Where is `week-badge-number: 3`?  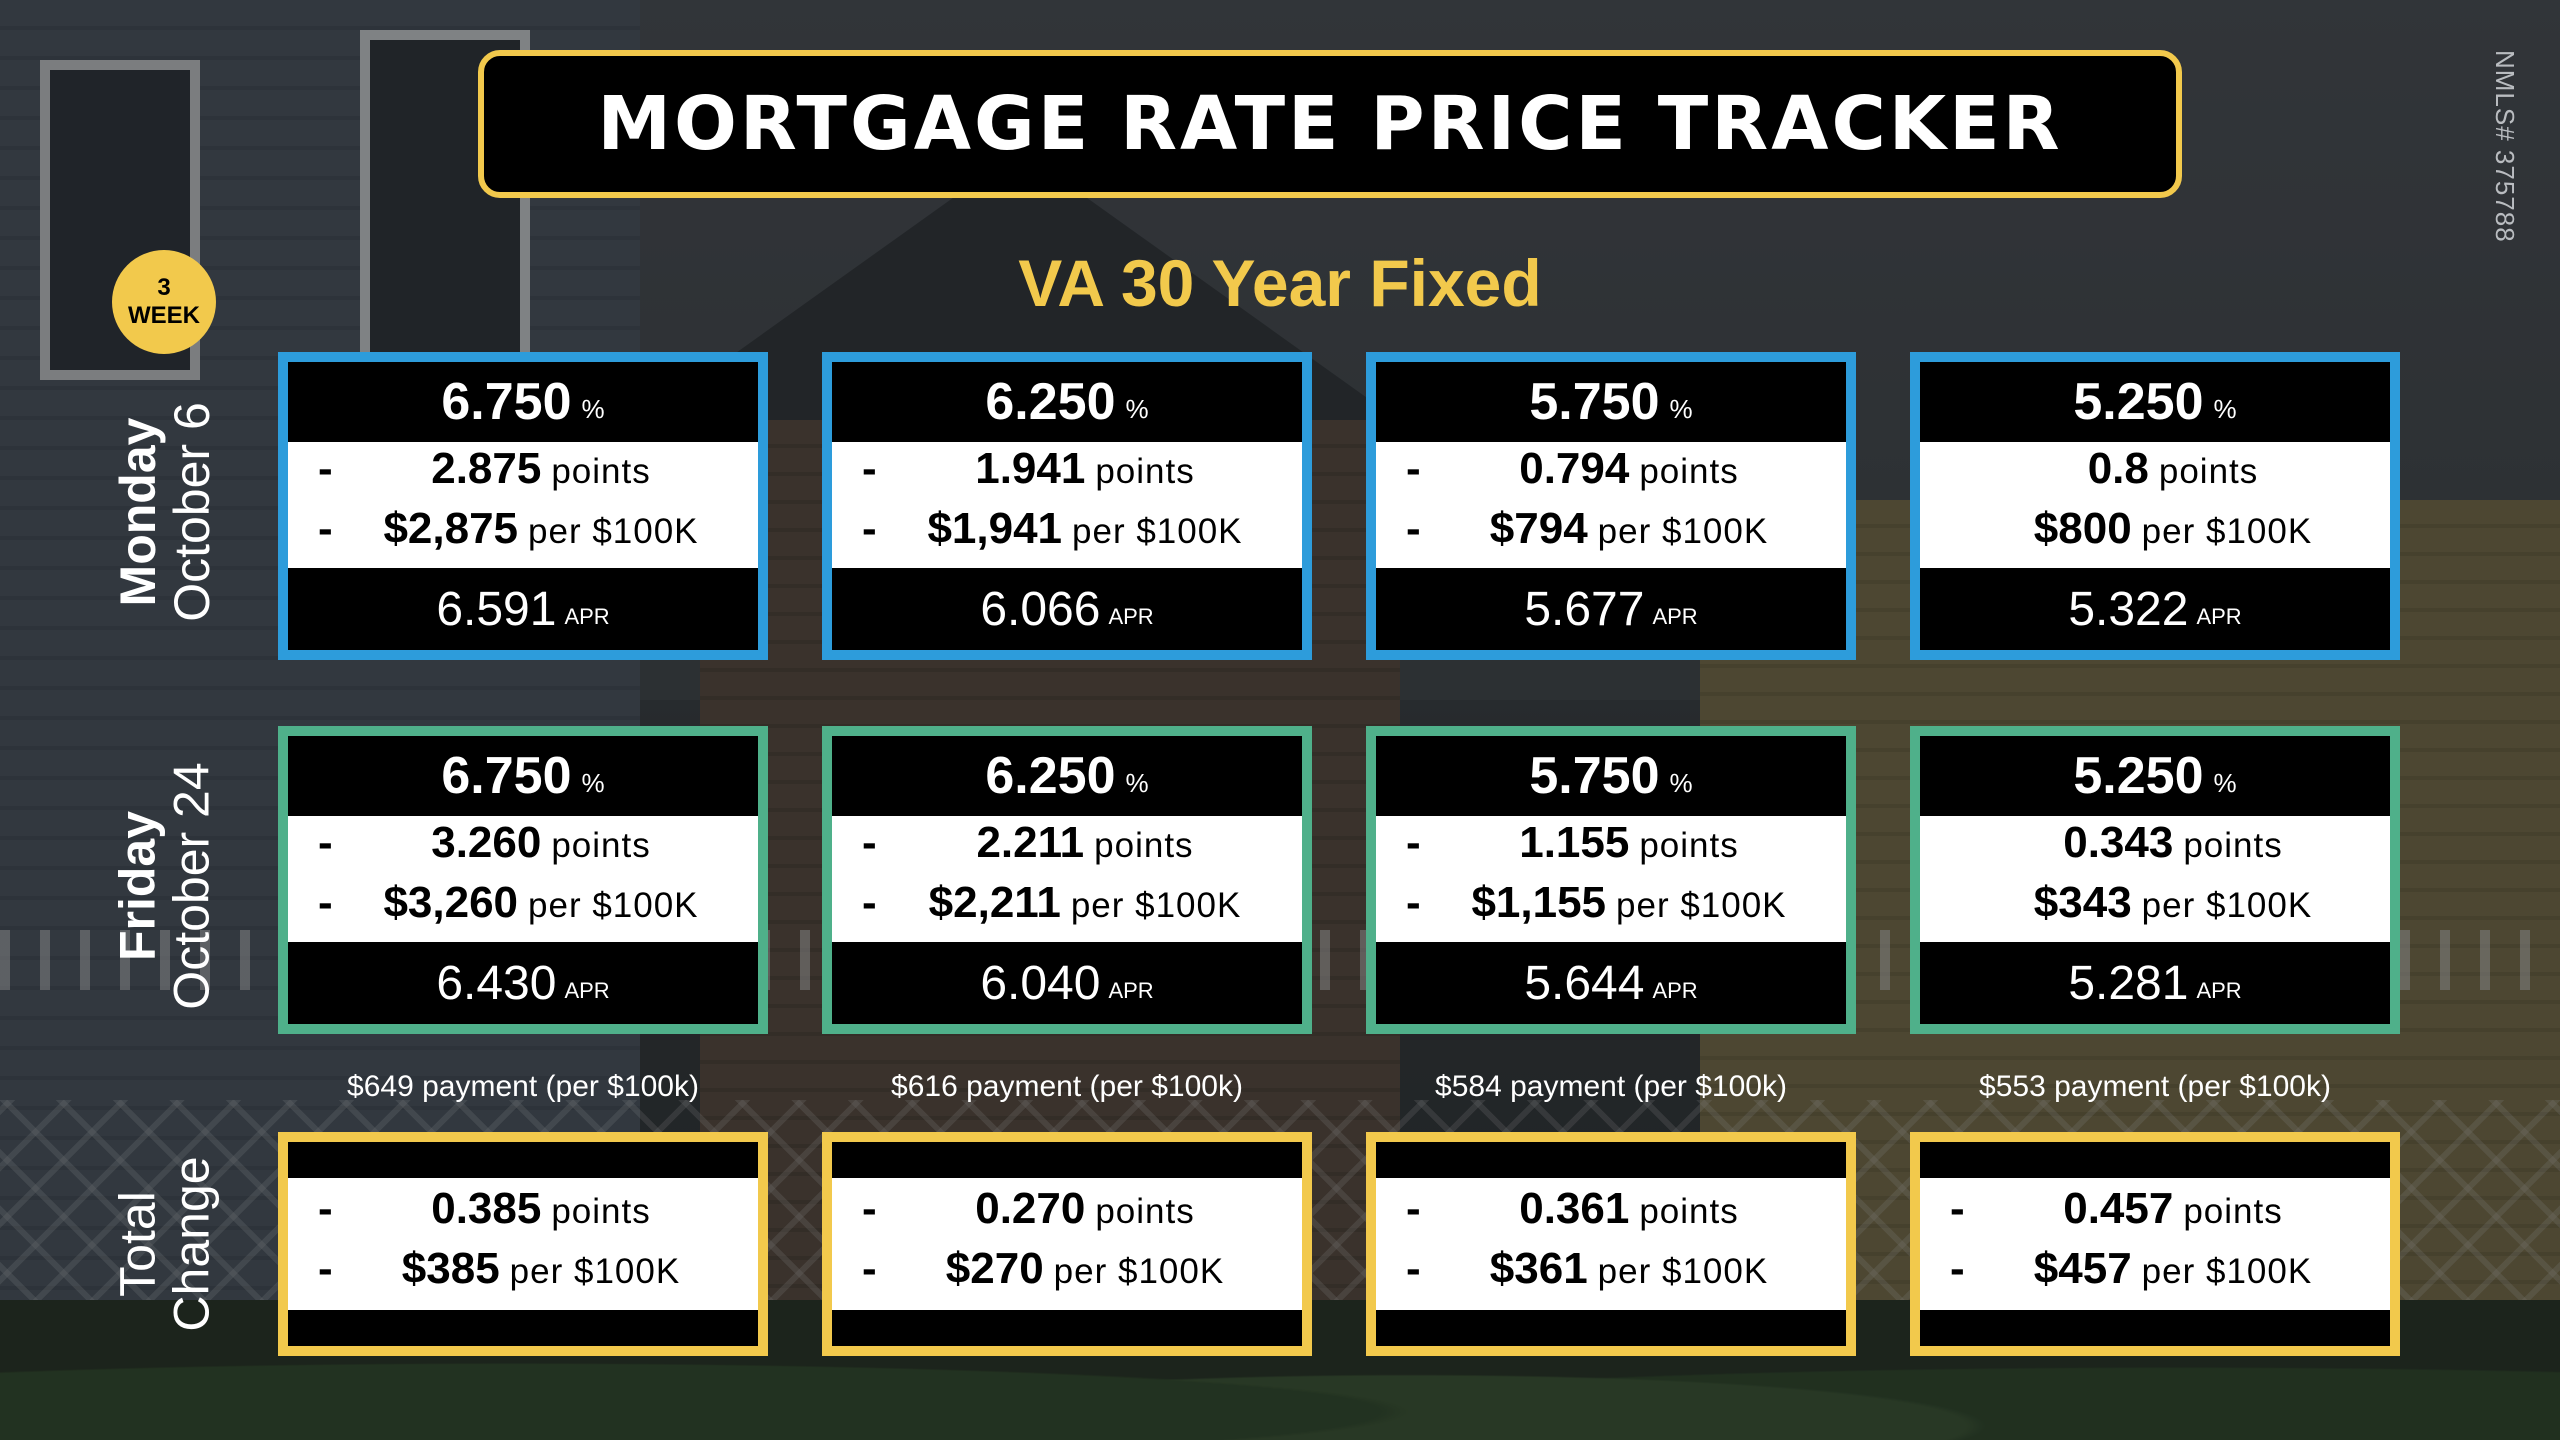
week-badge-number: 3 is located at coordinates (164, 287).